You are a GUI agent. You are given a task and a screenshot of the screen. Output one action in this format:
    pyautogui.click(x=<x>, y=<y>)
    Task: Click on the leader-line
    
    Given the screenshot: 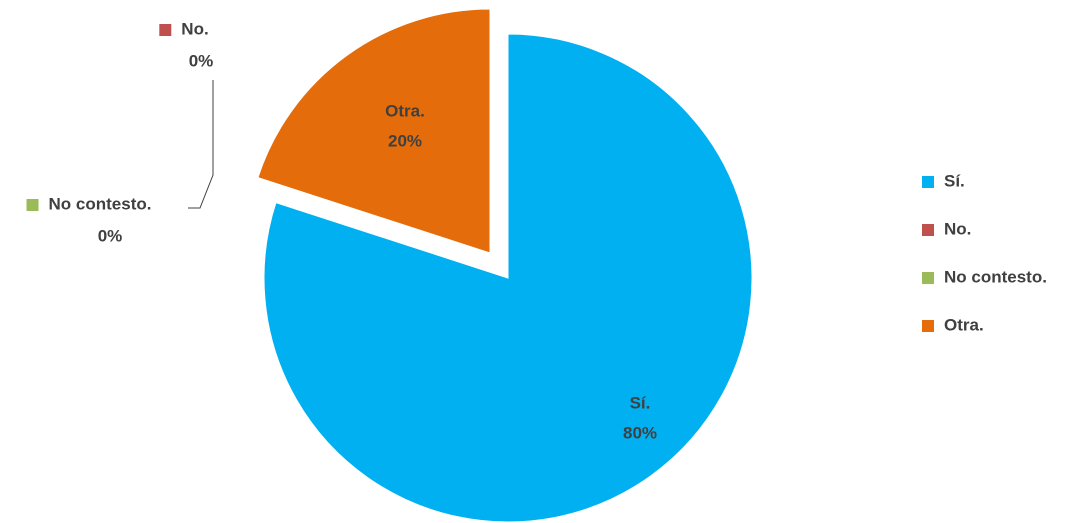 What is the action you would take?
    pyautogui.click(x=201, y=144)
    